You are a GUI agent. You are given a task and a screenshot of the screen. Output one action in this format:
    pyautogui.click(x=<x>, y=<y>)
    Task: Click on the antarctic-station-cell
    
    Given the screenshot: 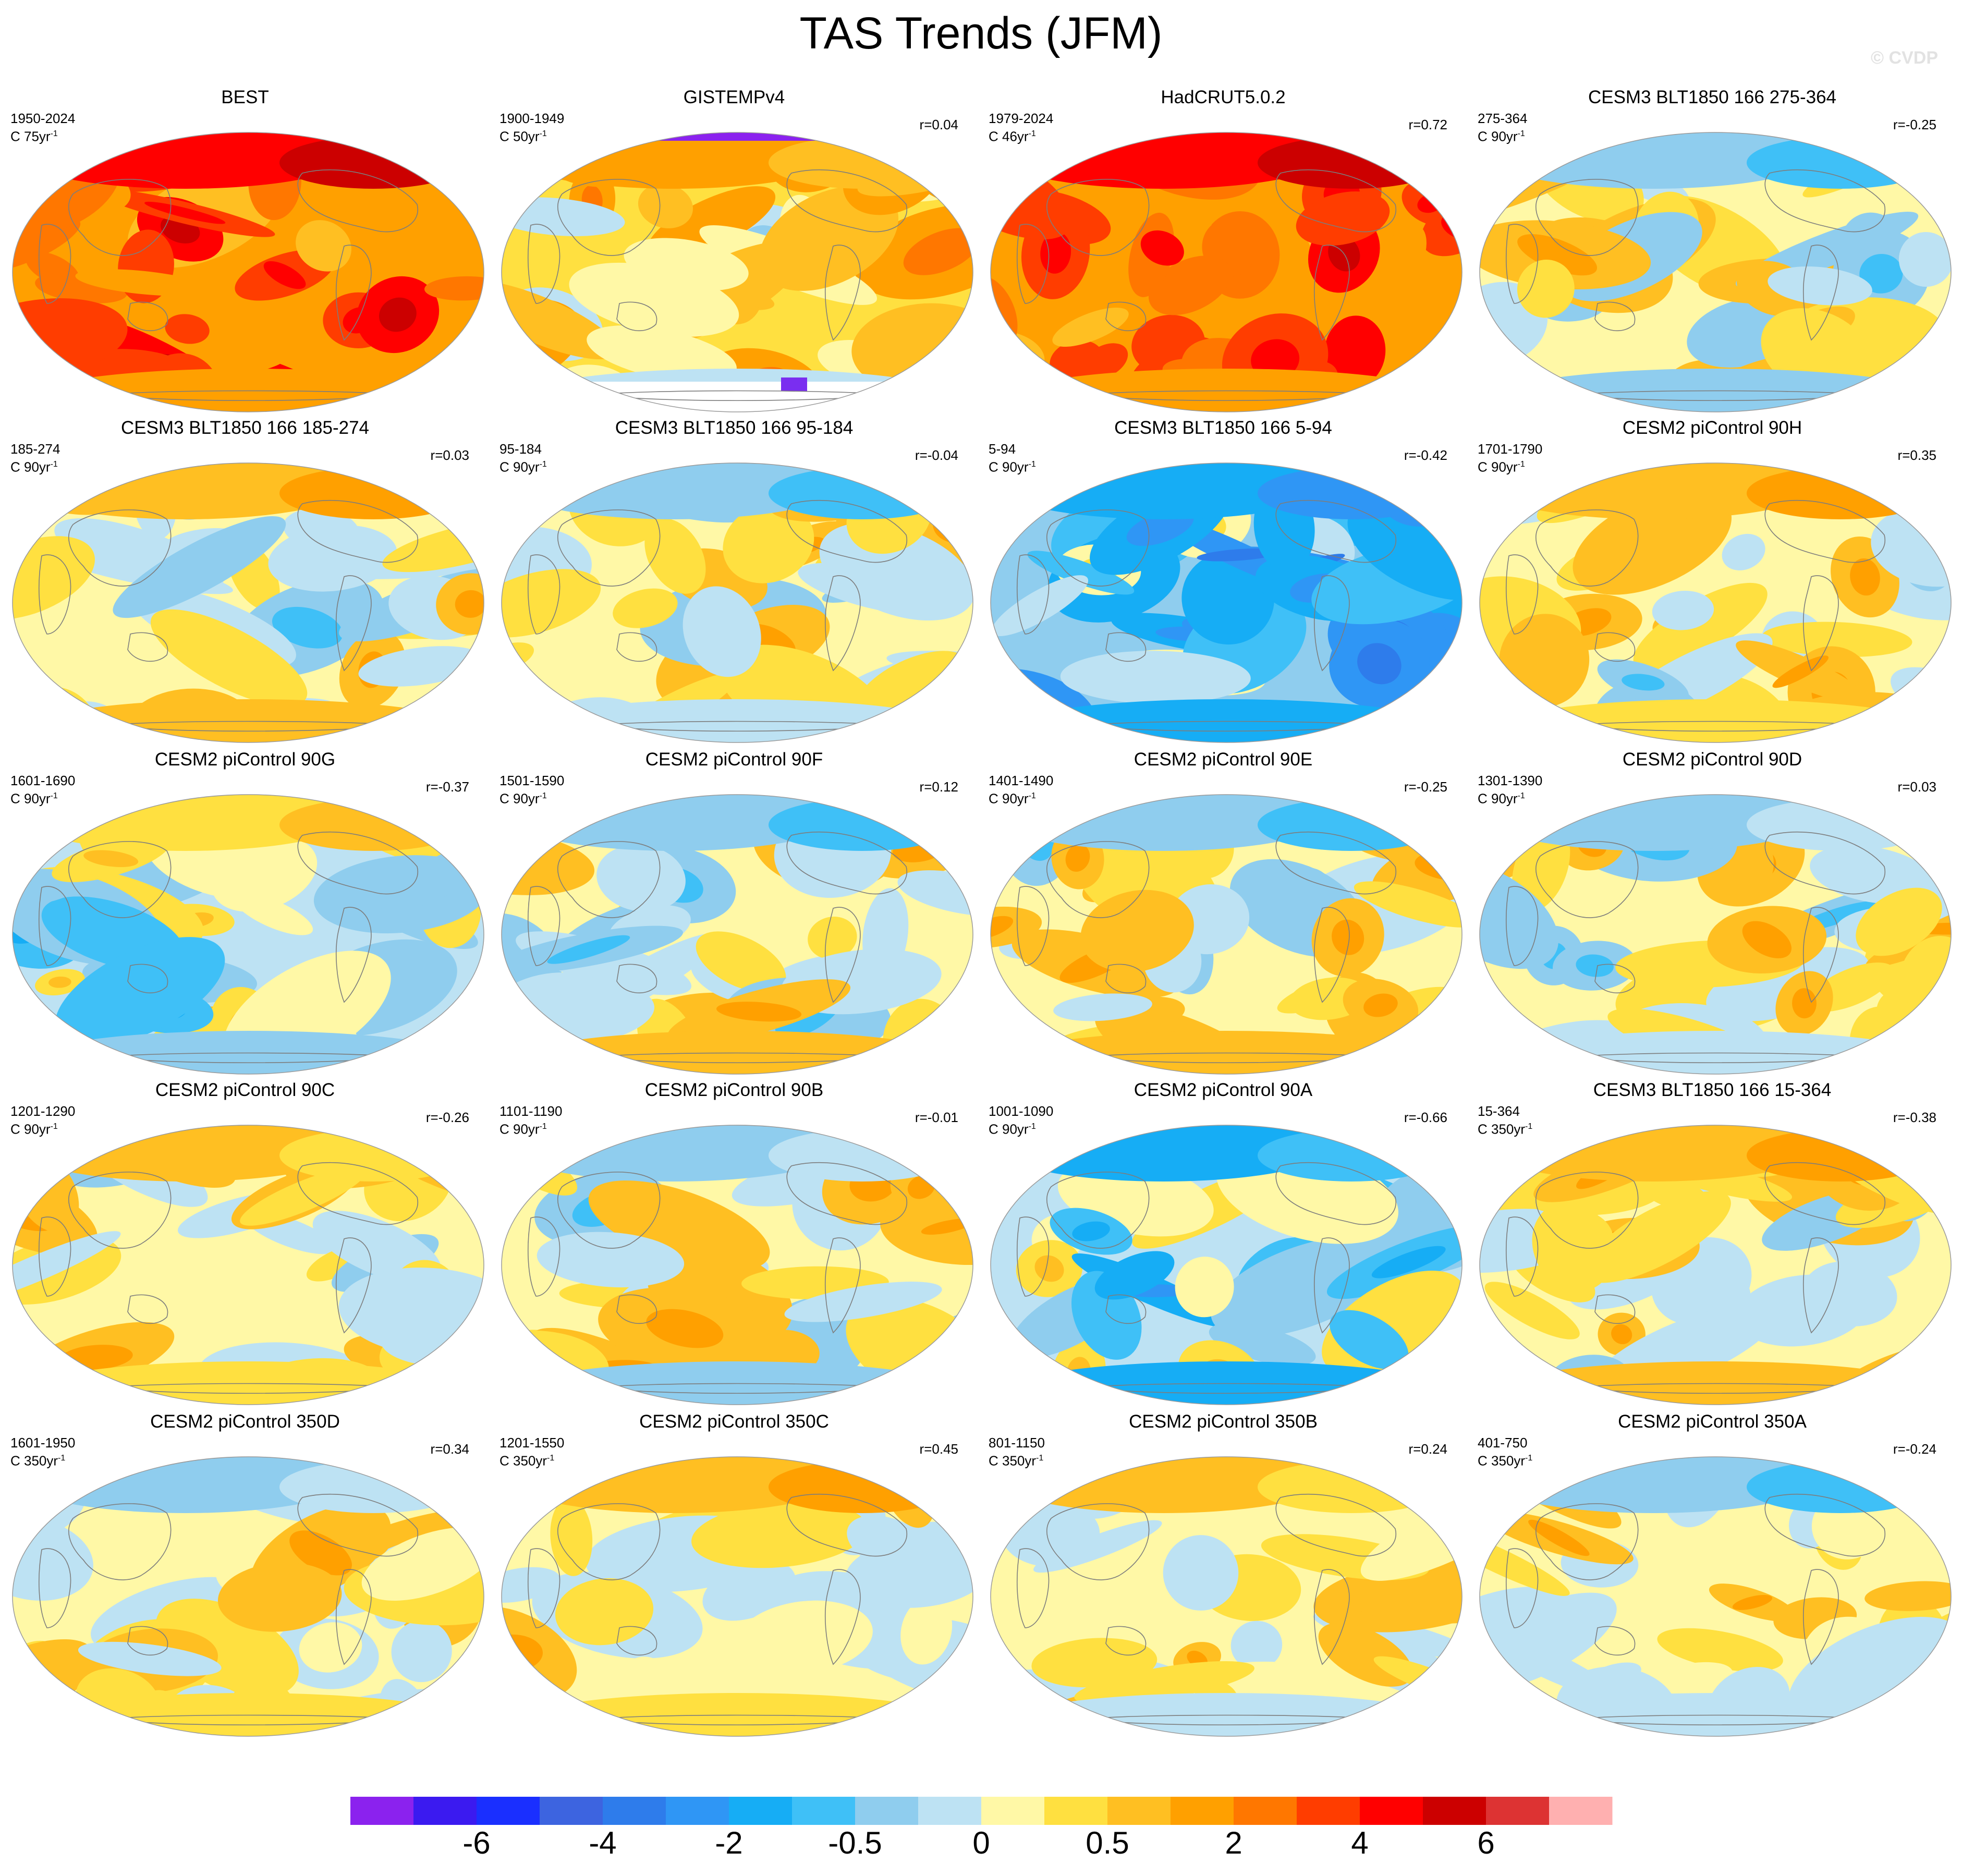 What is the action you would take?
    pyautogui.click(x=794, y=384)
    